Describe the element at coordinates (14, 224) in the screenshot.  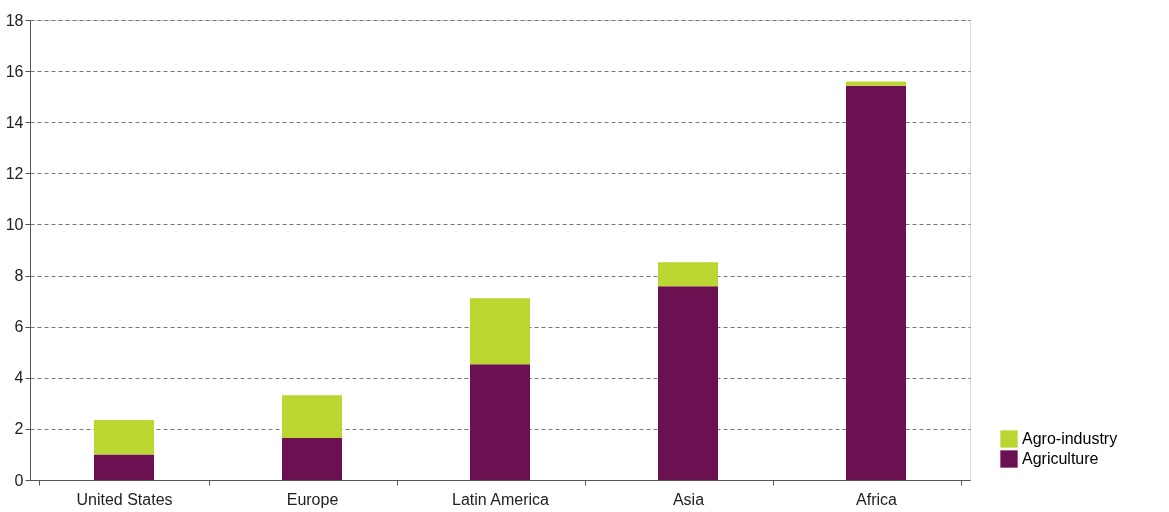
I see `y-tick-label: 10` at that location.